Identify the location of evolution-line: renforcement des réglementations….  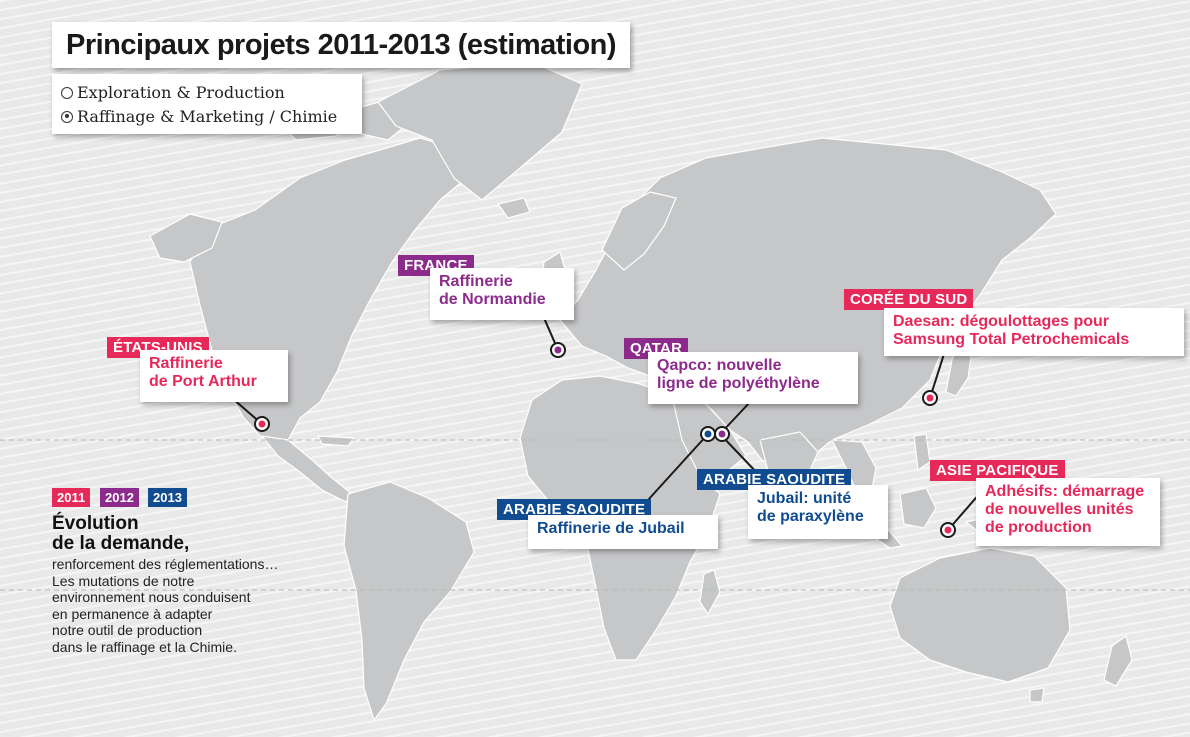
(165, 564).